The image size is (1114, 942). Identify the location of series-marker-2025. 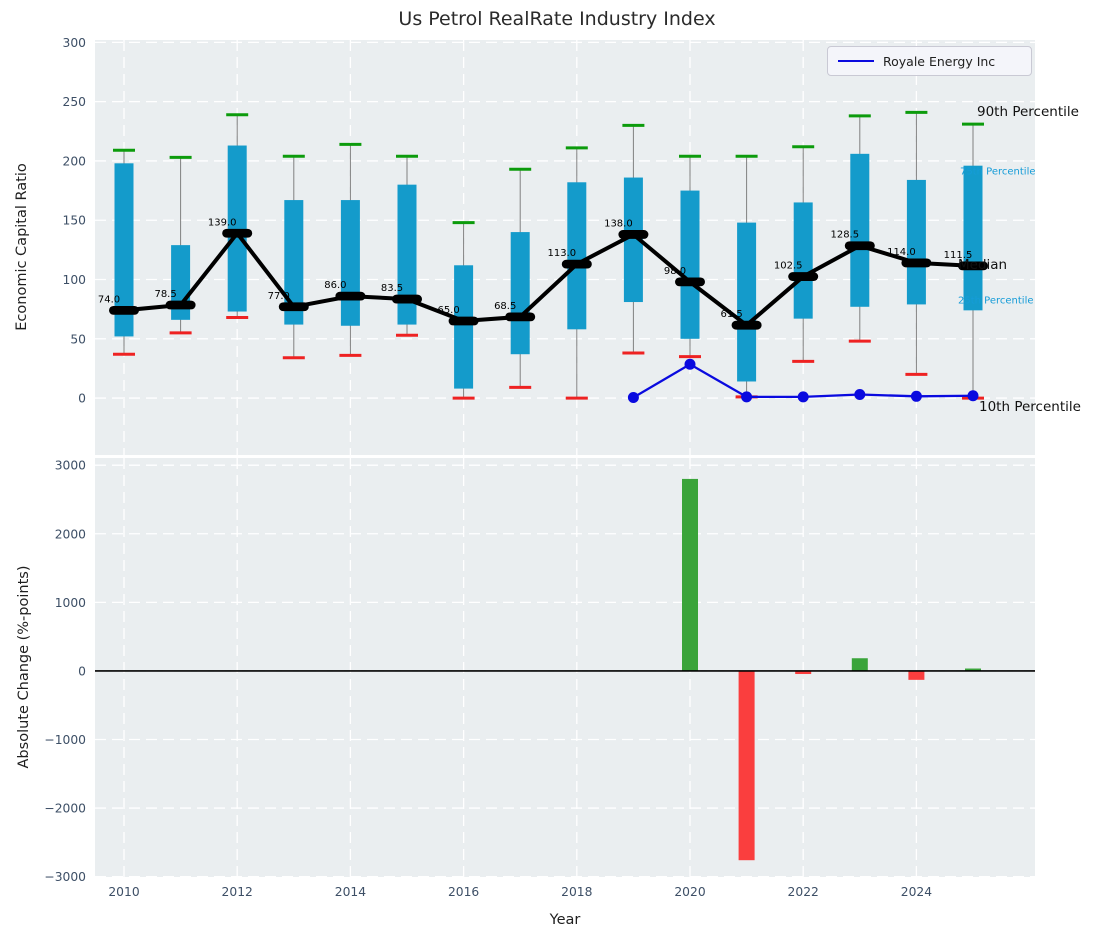
(973, 396).